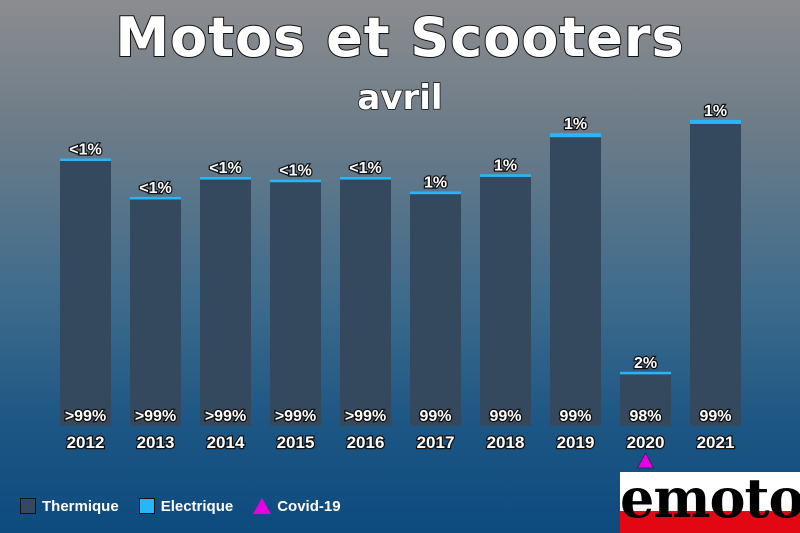 The height and width of the screenshot is (533, 800). What do you see at coordinates (715, 416) in the screenshot?
I see `label-thermique-2021: 99%` at bounding box center [715, 416].